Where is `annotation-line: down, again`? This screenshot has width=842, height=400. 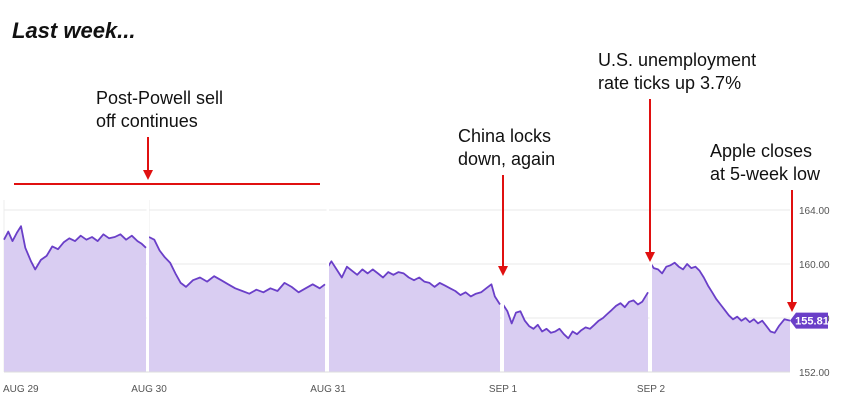 annotation-line: down, again is located at coordinates (507, 159).